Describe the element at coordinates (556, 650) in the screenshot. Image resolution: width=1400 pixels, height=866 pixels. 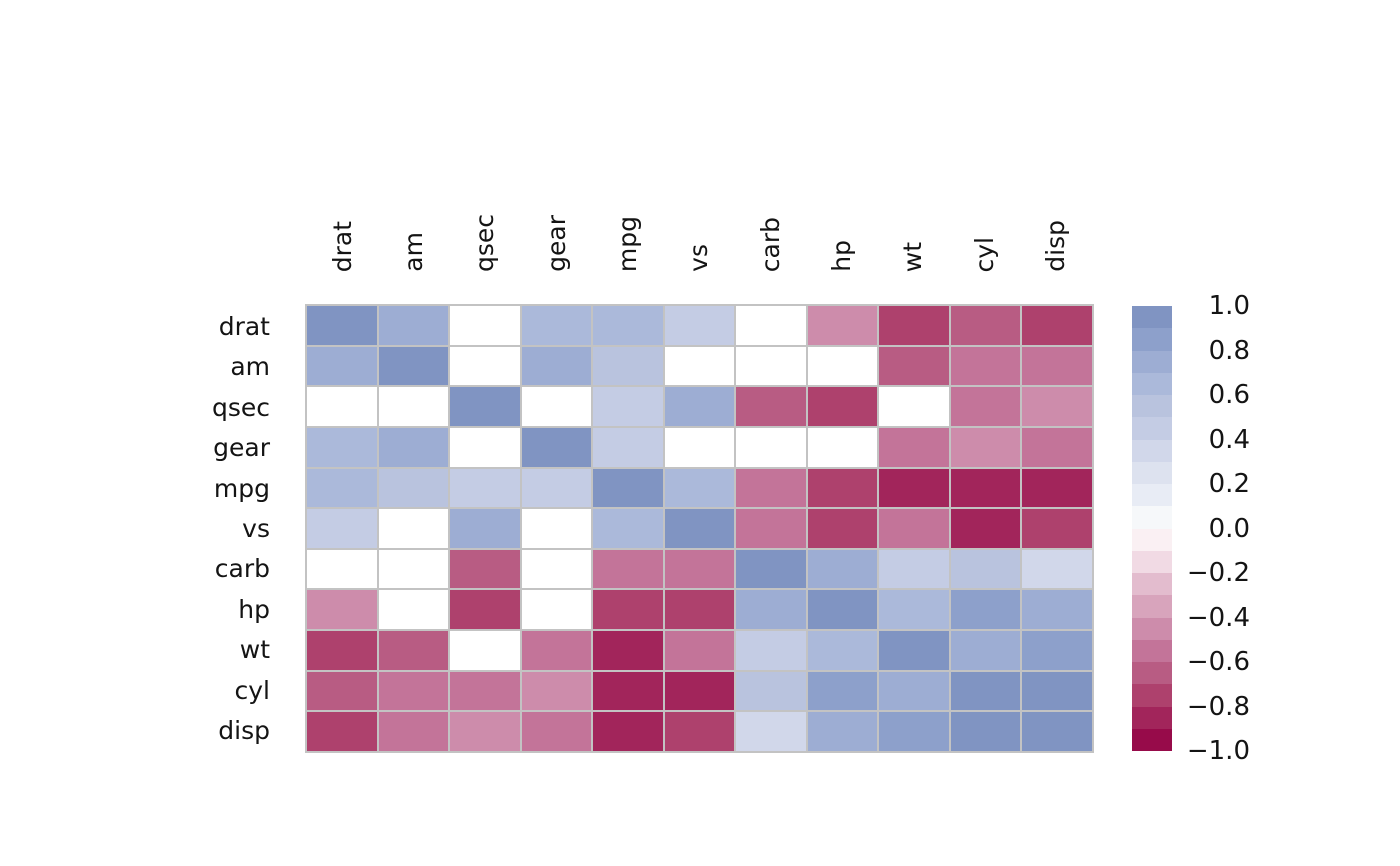
I see `heatmap-cell-wt-gear` at that location.